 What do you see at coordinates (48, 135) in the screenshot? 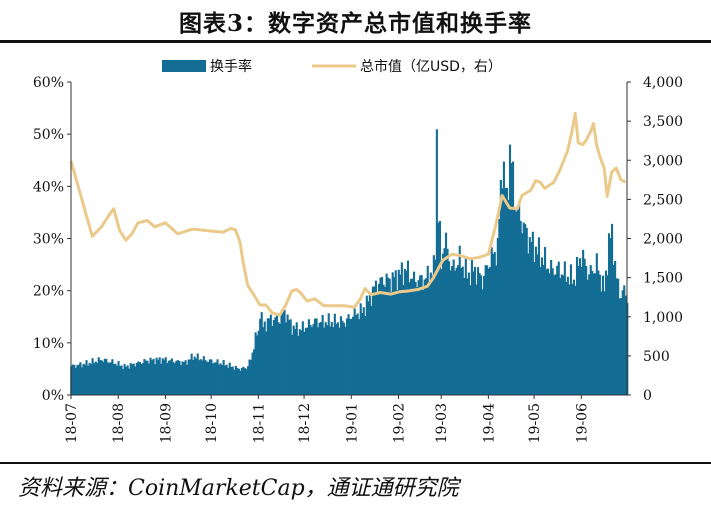
I see `left-tick-label: 50%` at bounding box center [48, 135].